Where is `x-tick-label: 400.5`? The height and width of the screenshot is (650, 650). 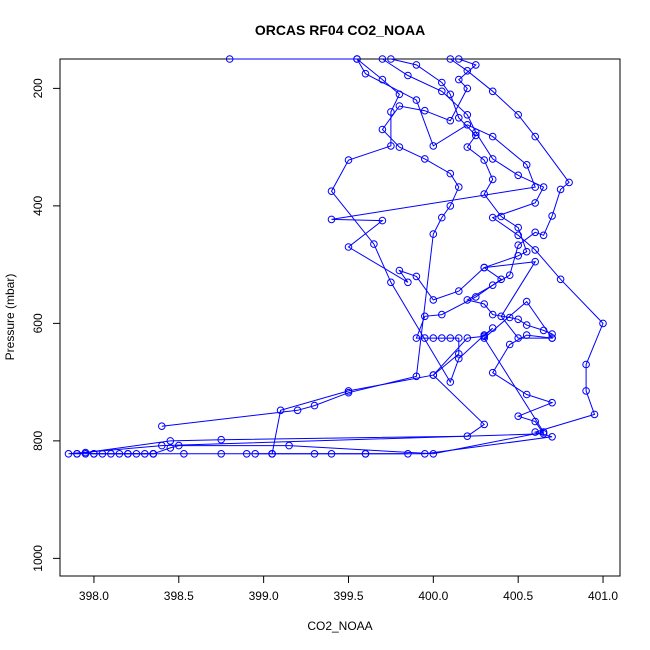 x-tick-label: 400.5 is located at coordinates (518, 596).